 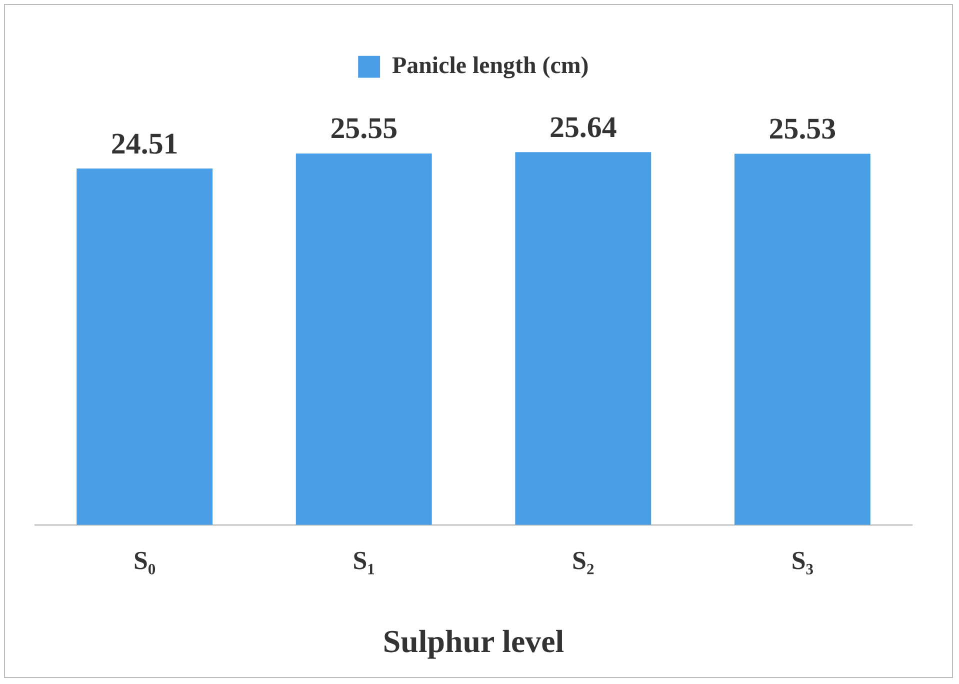 I want to click on data-label: 25.53, so click(x=802, y=129).